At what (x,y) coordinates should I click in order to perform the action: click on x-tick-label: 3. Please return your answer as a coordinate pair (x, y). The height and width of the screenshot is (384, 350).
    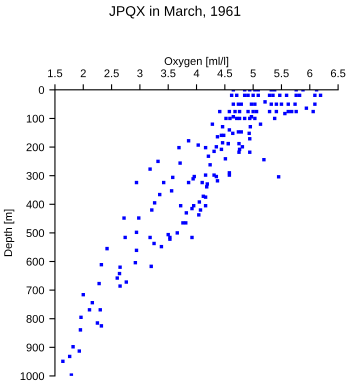
    Looking at the image, I should click on (139, 73).